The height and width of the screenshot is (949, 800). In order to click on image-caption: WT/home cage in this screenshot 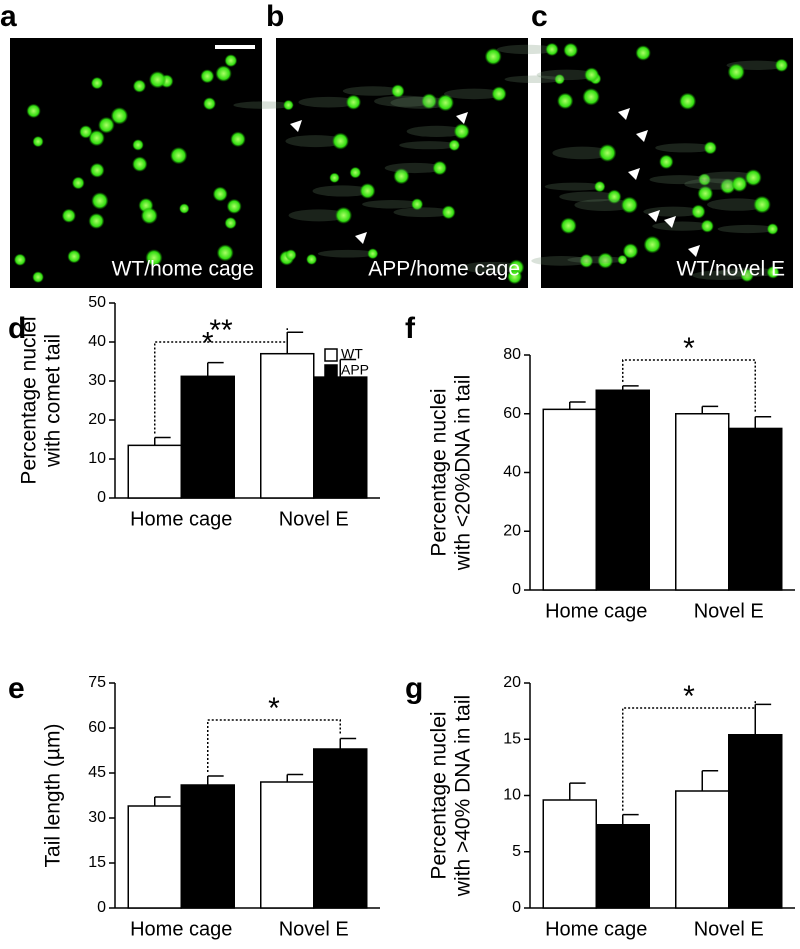, I will do `click(183, 269)`.